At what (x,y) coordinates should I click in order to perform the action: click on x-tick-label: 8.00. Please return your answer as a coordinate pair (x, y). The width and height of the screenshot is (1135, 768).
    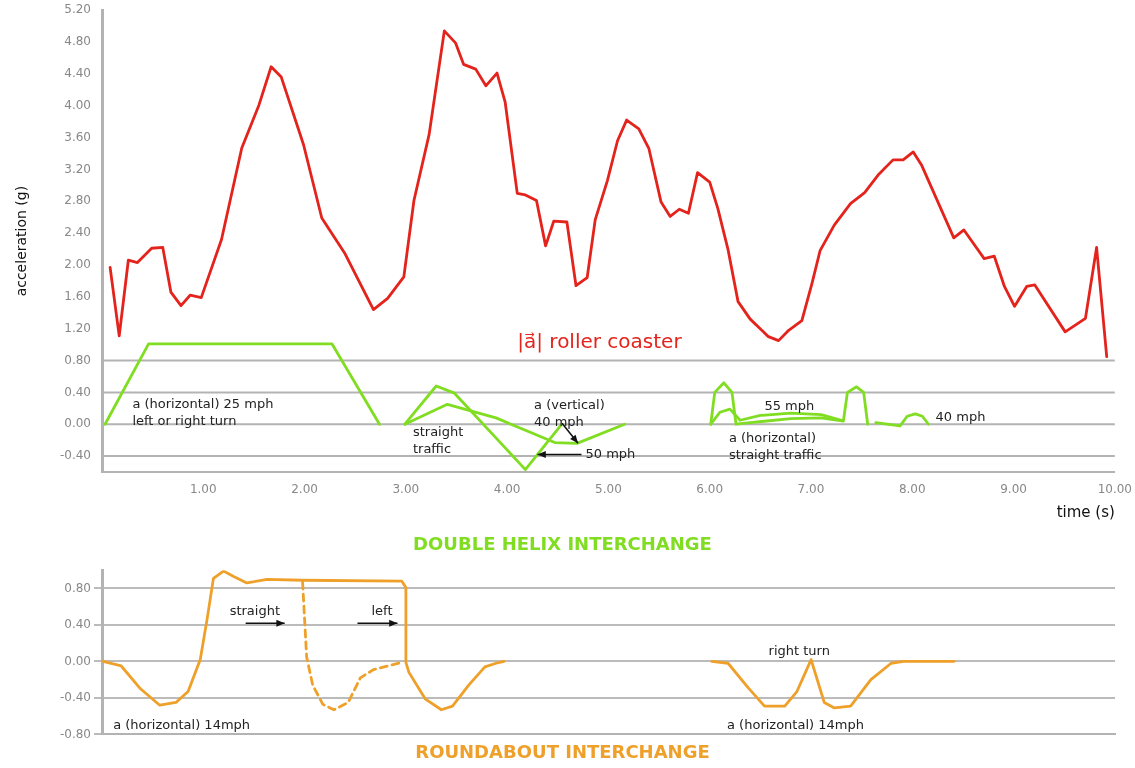
    Looking at the image, I should click on (912, 489).